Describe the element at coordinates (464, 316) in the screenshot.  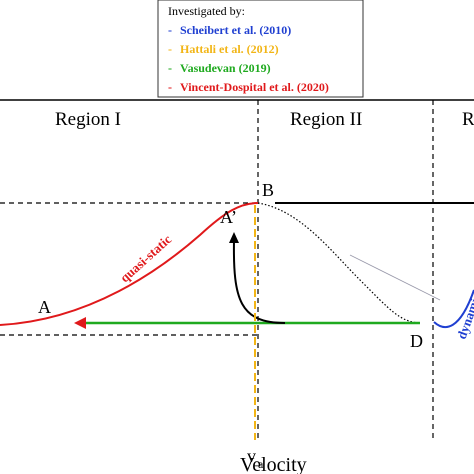
I see `curve-label: dynamic` at that location.